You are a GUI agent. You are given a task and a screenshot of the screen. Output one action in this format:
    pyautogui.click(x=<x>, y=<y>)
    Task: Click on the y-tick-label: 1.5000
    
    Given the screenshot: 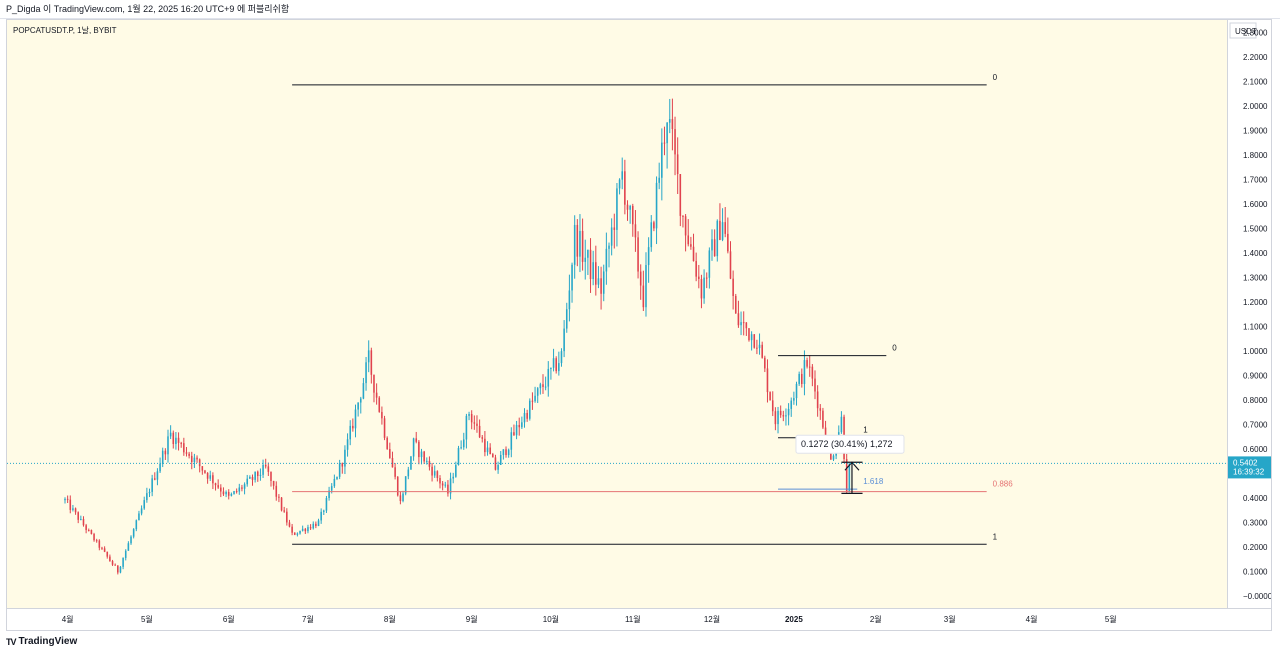 What is the action you would take?
    pyautogui.click(x=1255, y=228)
    